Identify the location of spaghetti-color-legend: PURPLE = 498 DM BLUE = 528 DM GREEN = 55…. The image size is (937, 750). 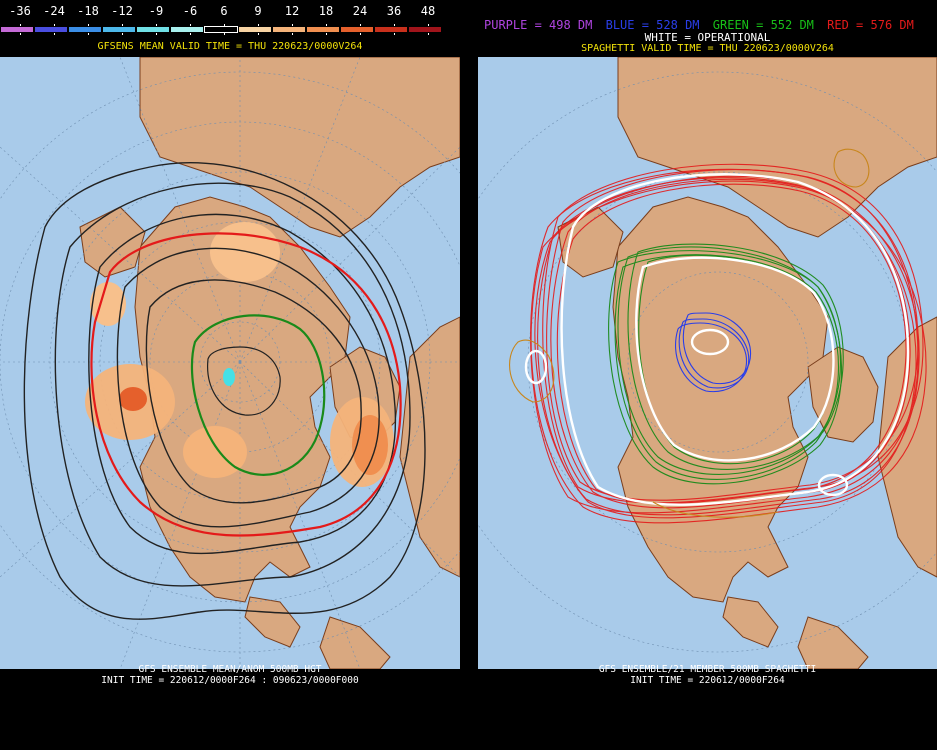
(702, 25).